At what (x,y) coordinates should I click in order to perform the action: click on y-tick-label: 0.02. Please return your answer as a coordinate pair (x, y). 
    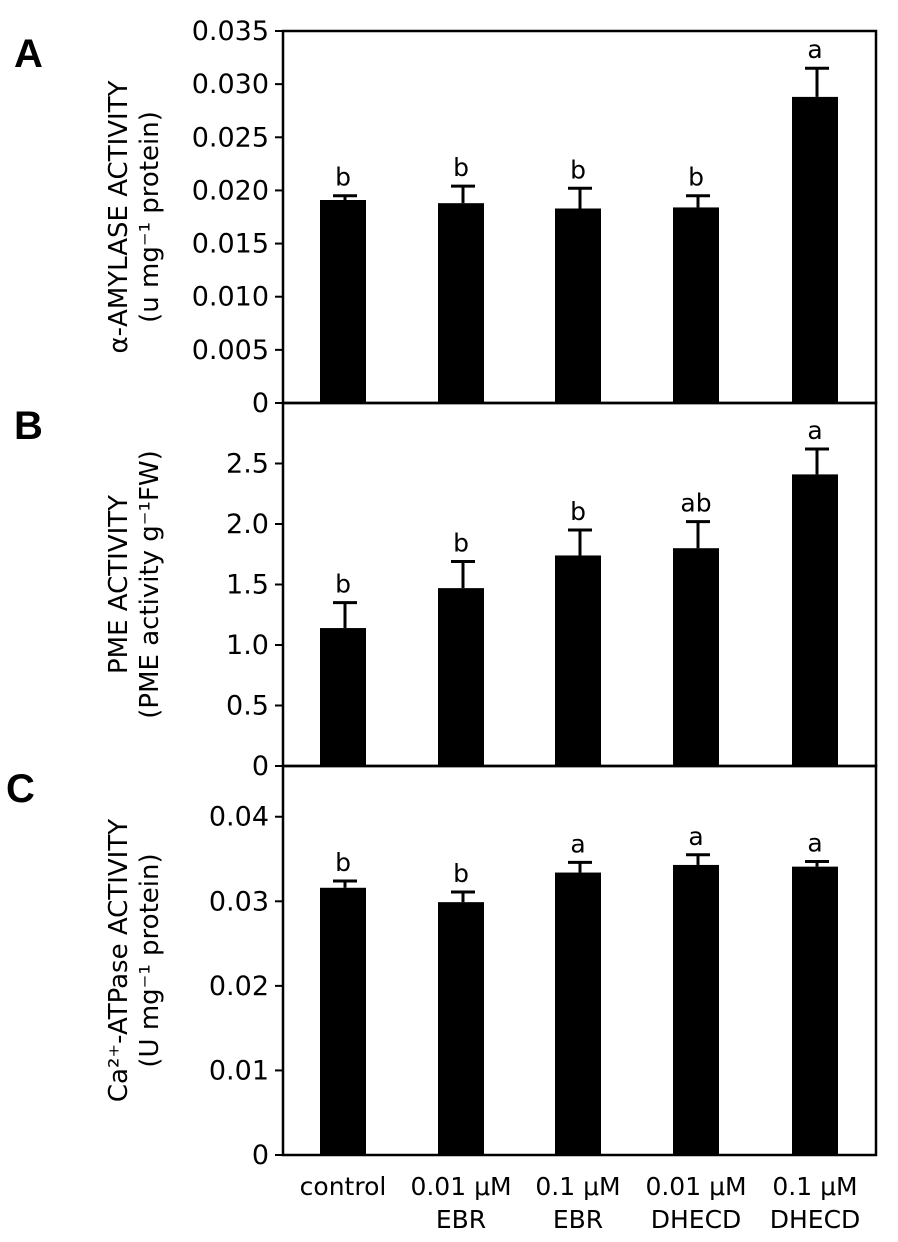
    Looking at the image, I should click on (239, 986).